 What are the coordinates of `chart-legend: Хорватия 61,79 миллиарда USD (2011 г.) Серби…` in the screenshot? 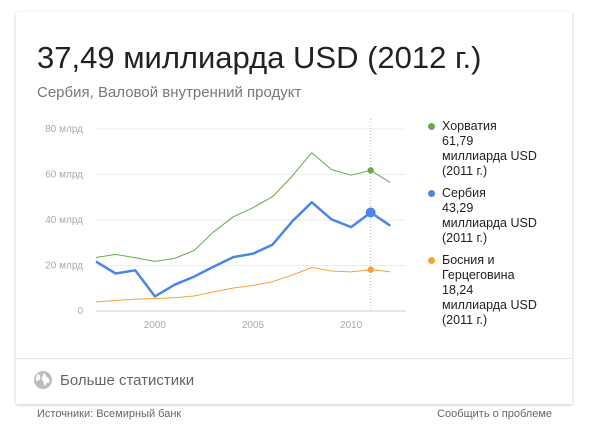 It's located at (496, 227).